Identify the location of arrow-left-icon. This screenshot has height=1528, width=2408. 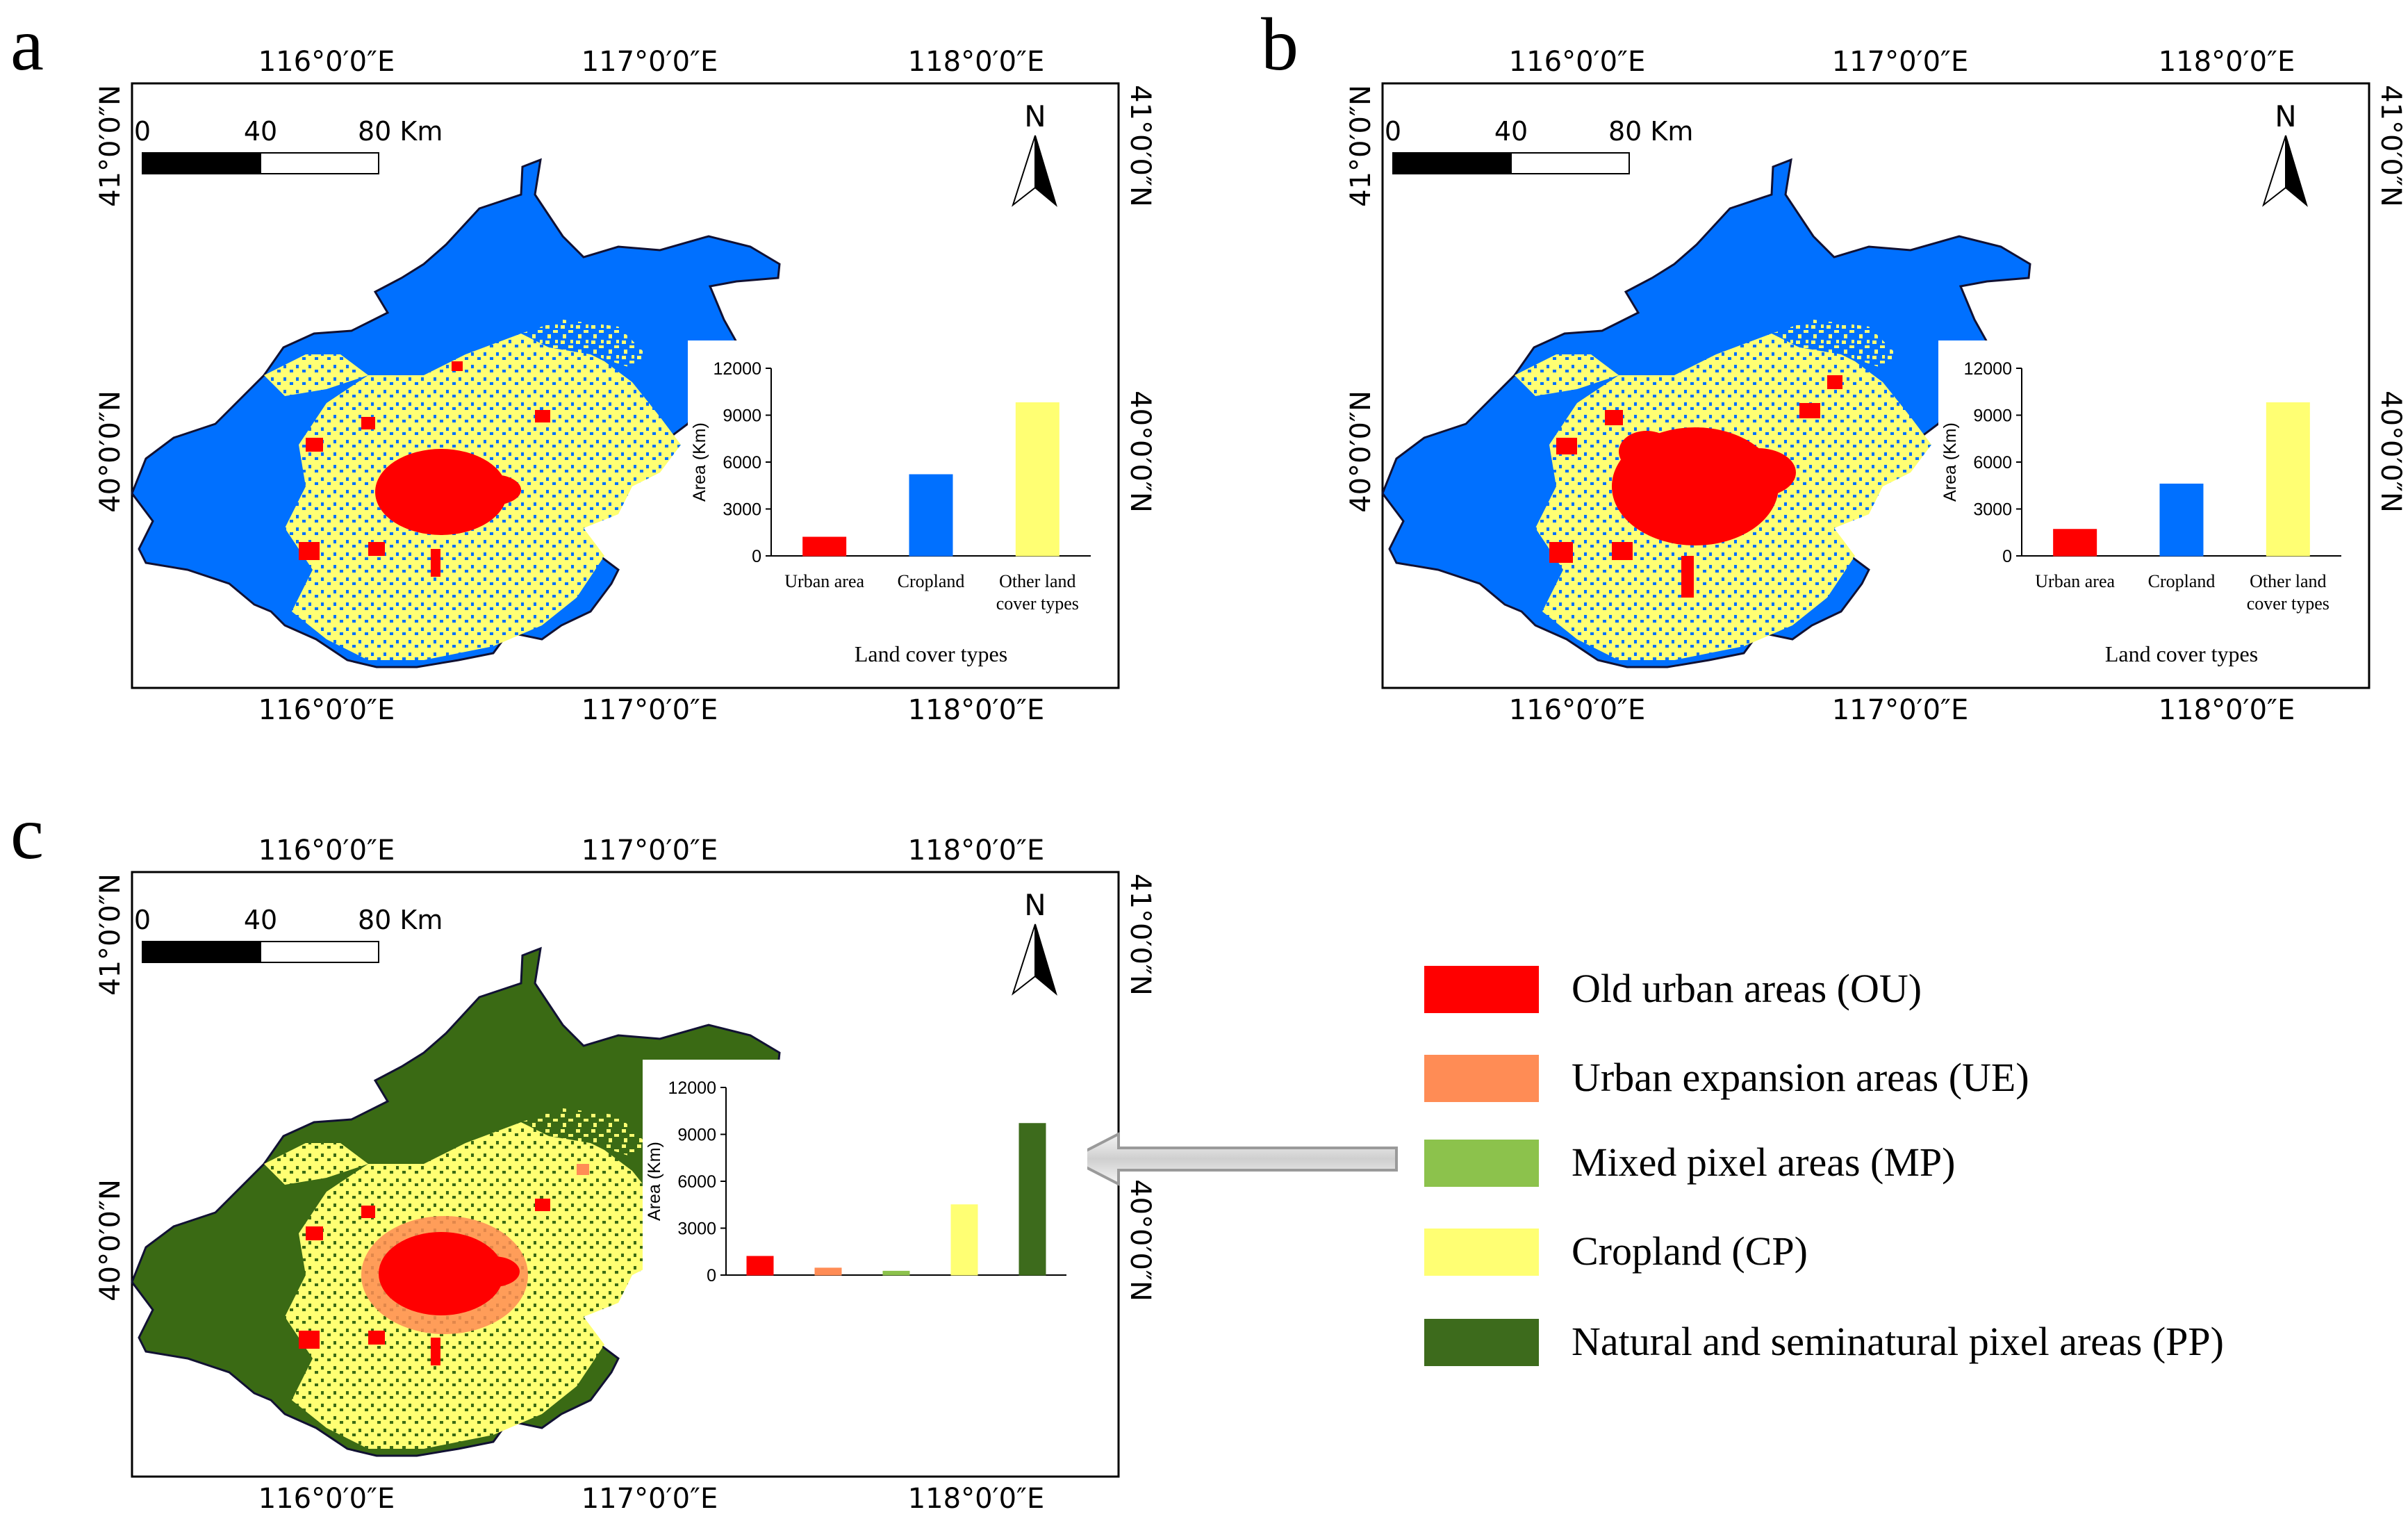
(1232, 1159).